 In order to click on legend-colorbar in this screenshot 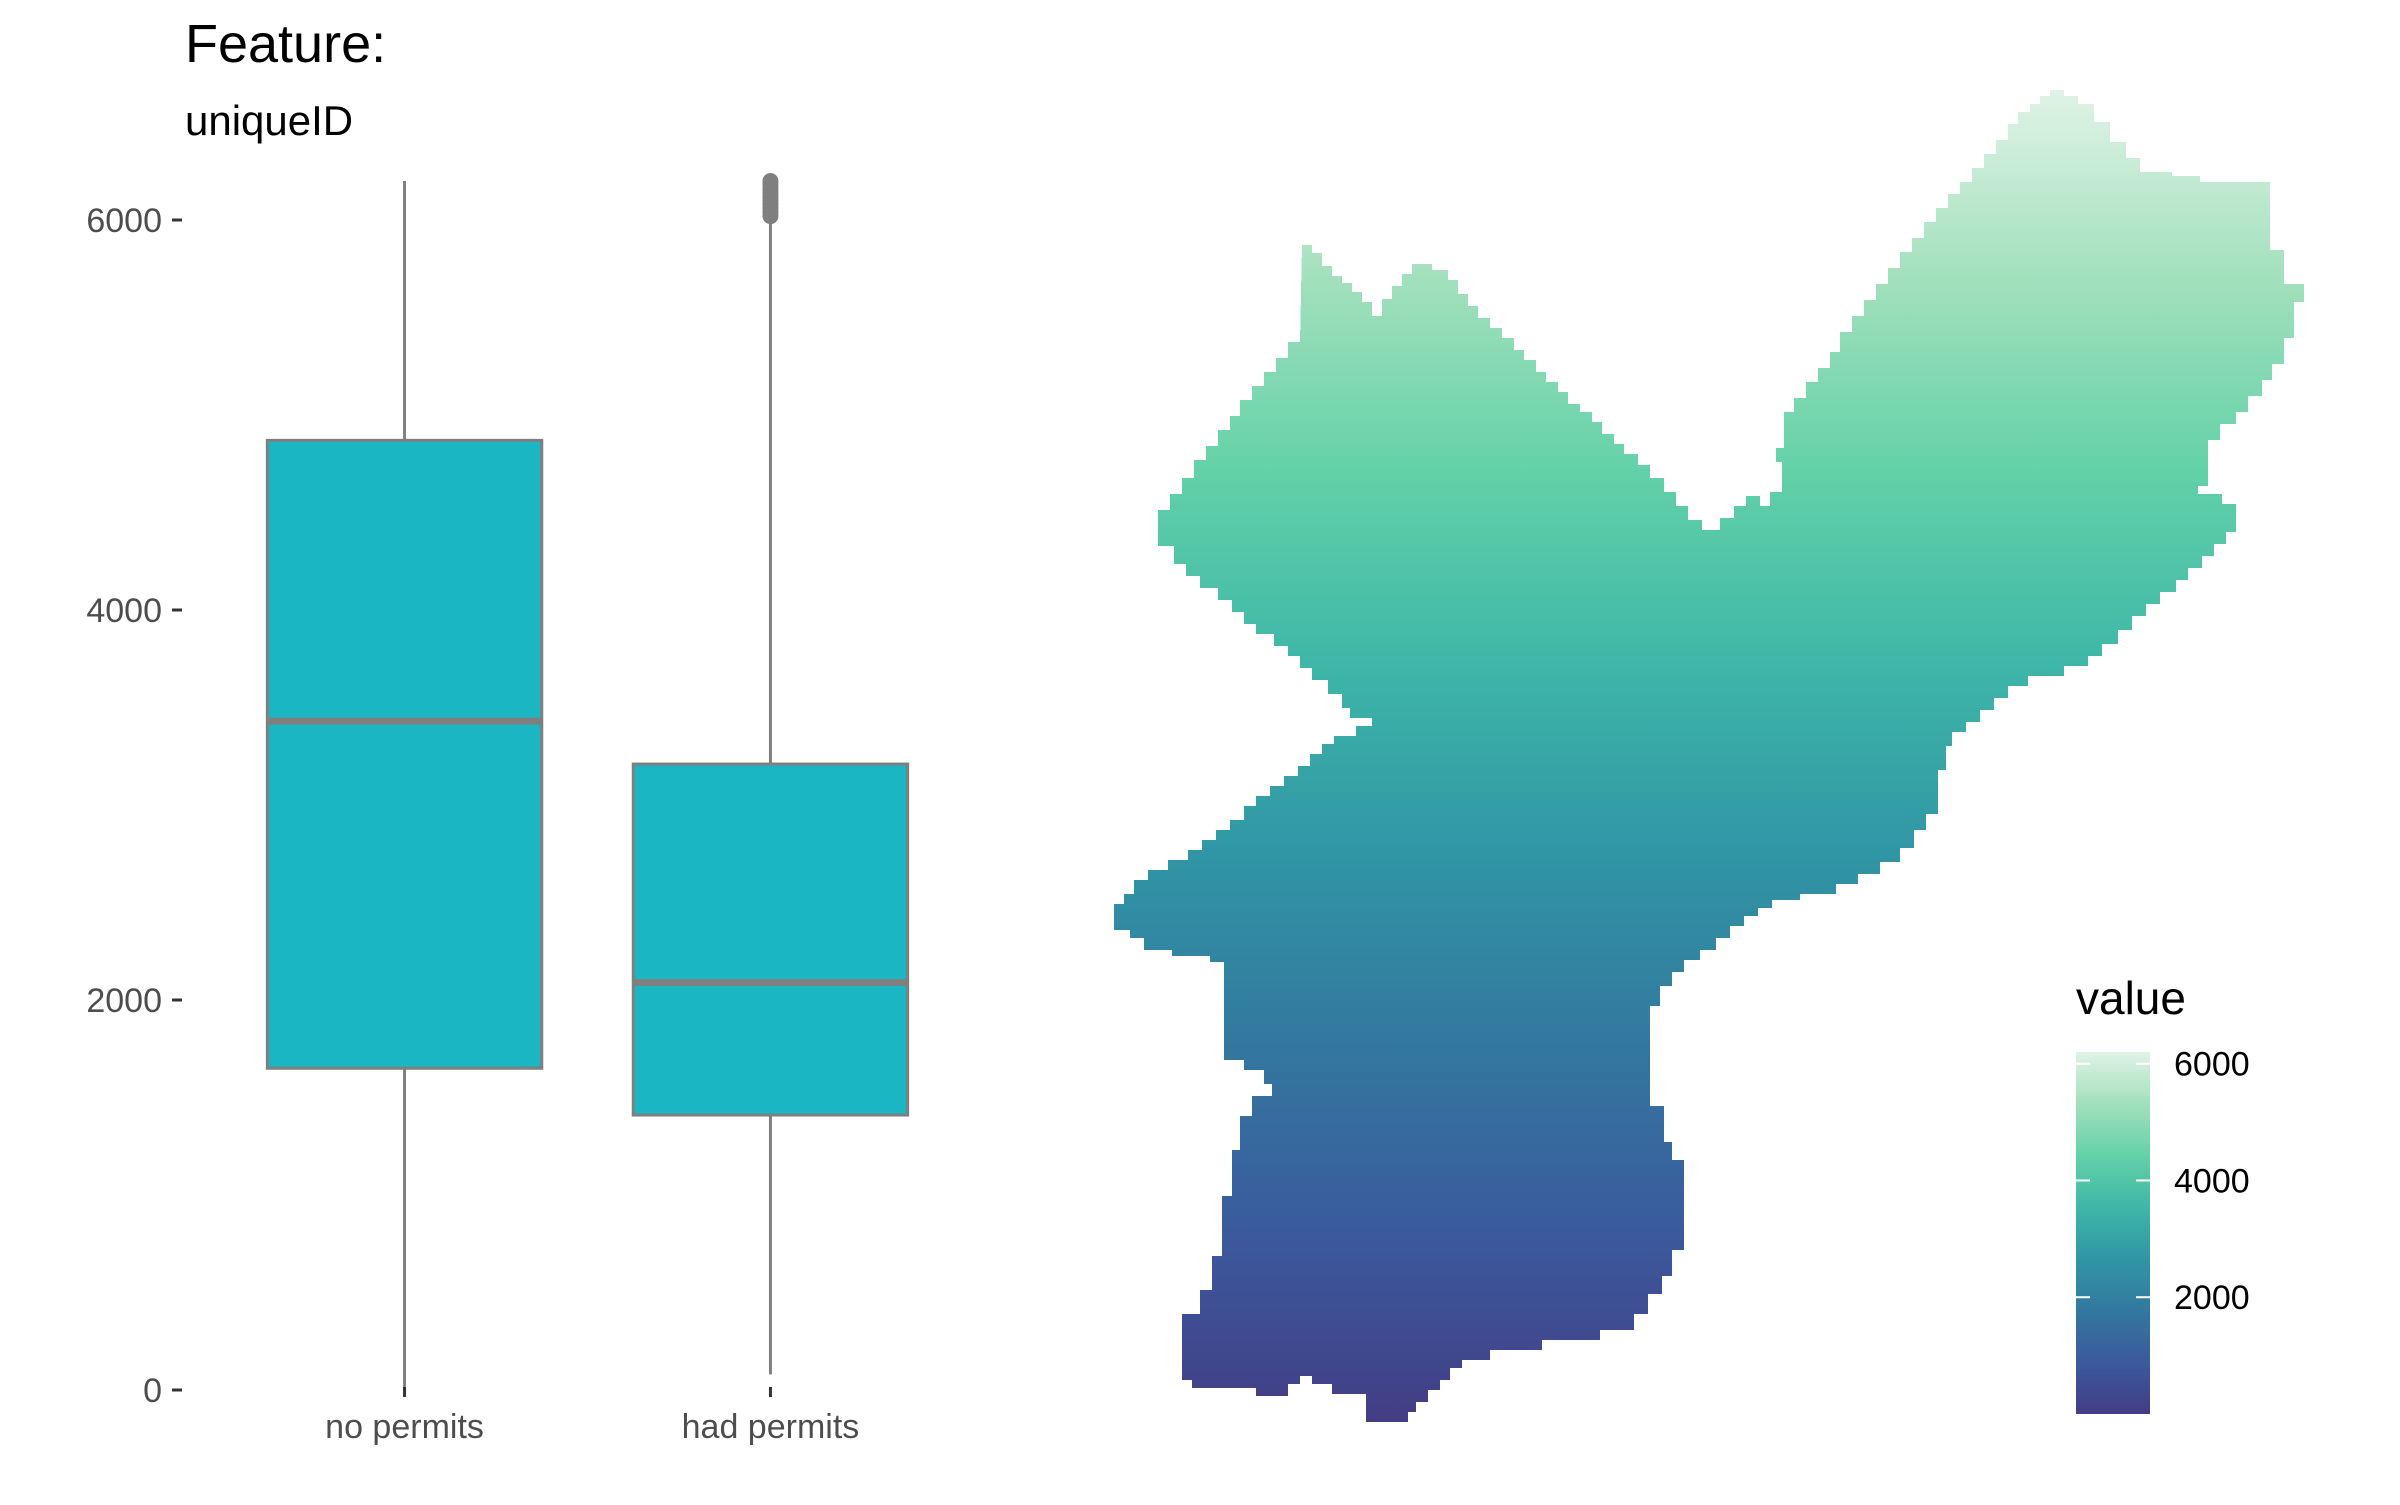, I will do `click(2113, 1233)`.